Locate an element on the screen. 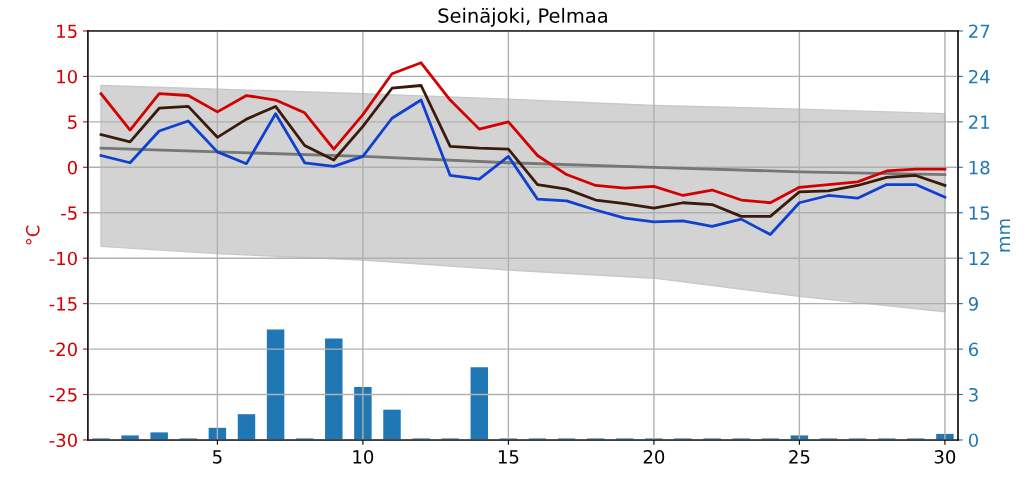  y2-tick-label: 24 is located at coordinates (979, 76).